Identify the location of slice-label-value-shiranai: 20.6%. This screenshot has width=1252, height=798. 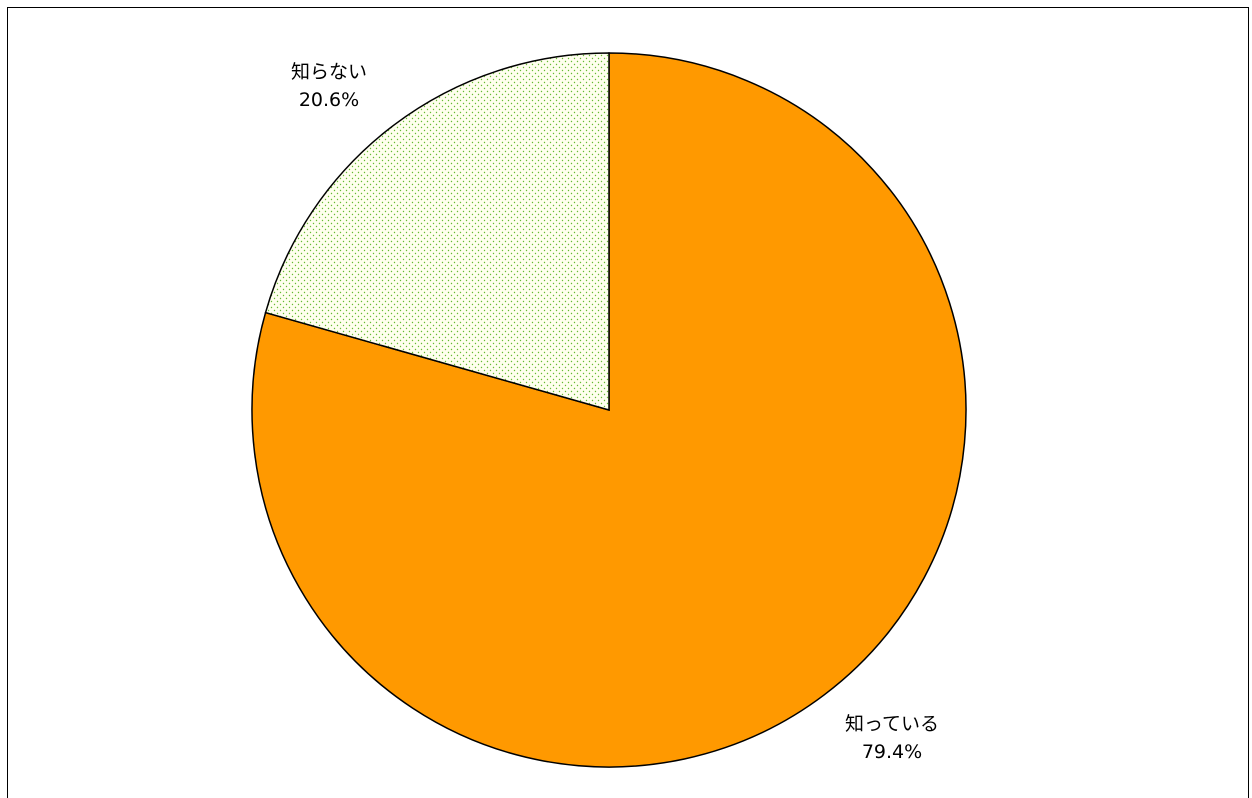
(329, 100).